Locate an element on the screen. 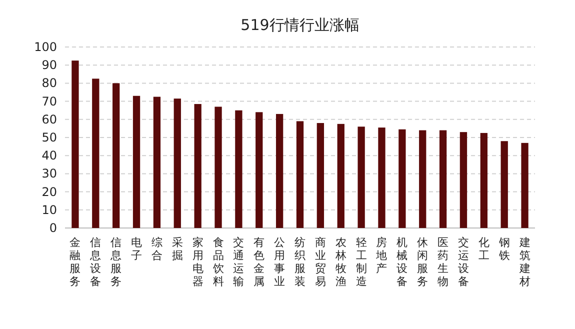  x-tick-label: 电子 is located at coordinates (136, 249).